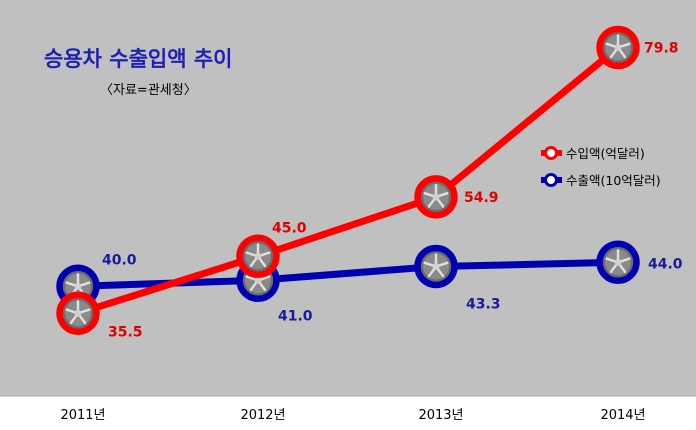  What do you see at coordinates (82, 415) in the screenshot?
I see `x-tick-label-0: 2011년` at bounding box center [82, 415].